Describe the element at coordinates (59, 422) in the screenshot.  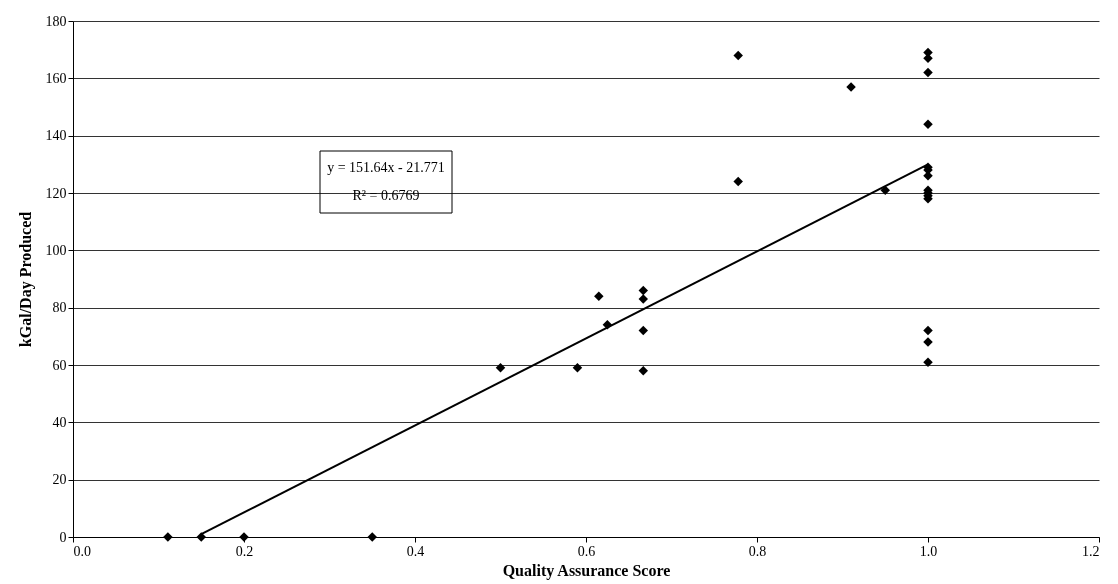
I see `y-tick-label: 40` at that location.